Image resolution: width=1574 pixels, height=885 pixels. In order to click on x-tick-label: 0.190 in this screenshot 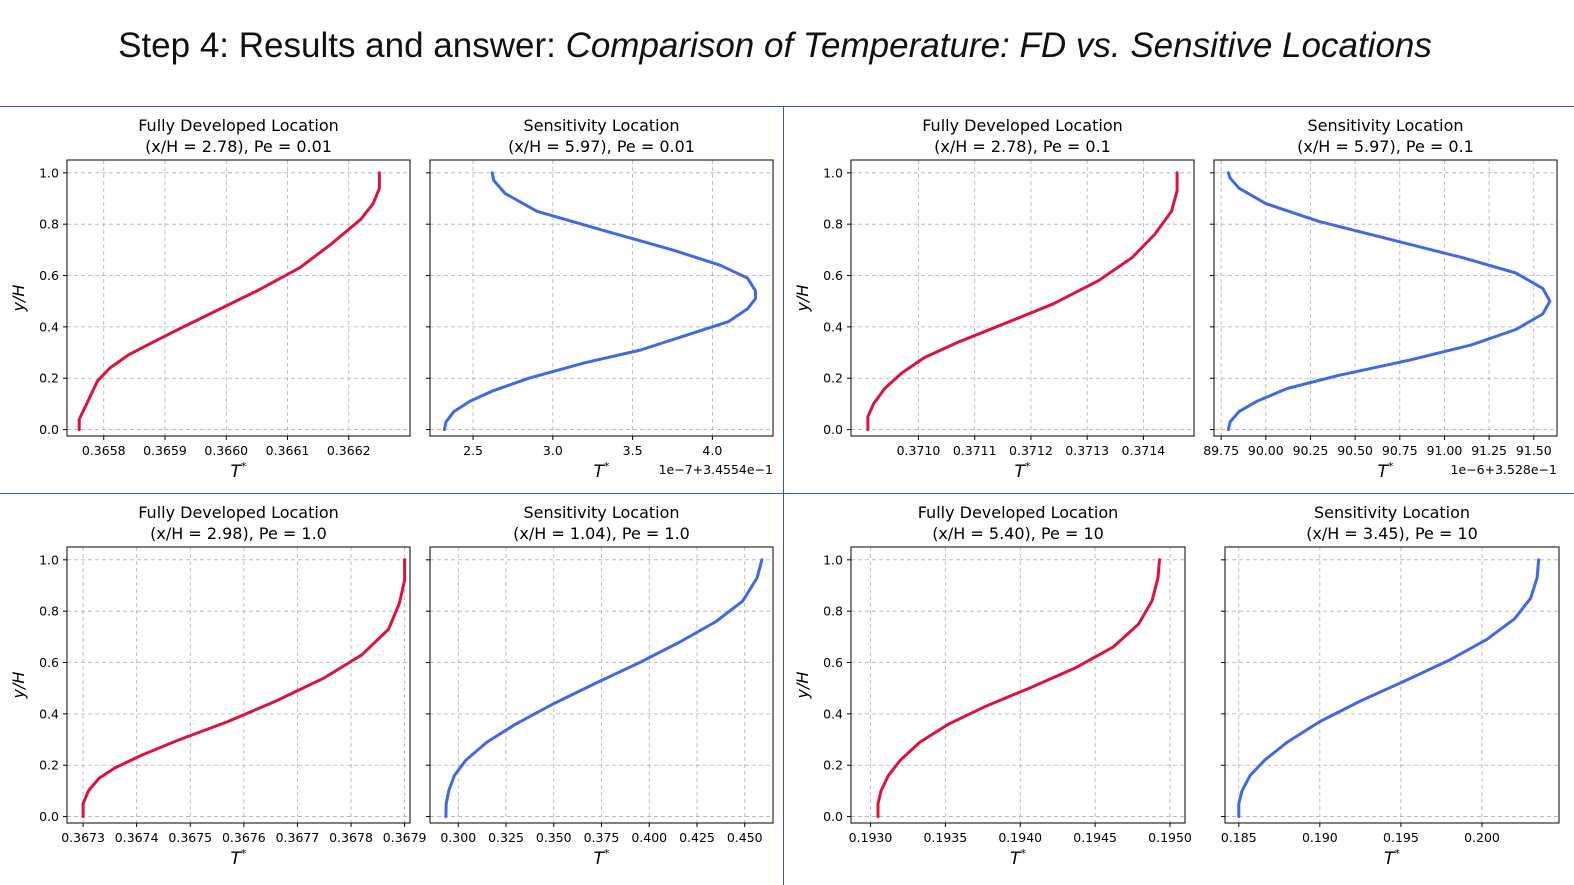, I will do `click(1320, 837)`.